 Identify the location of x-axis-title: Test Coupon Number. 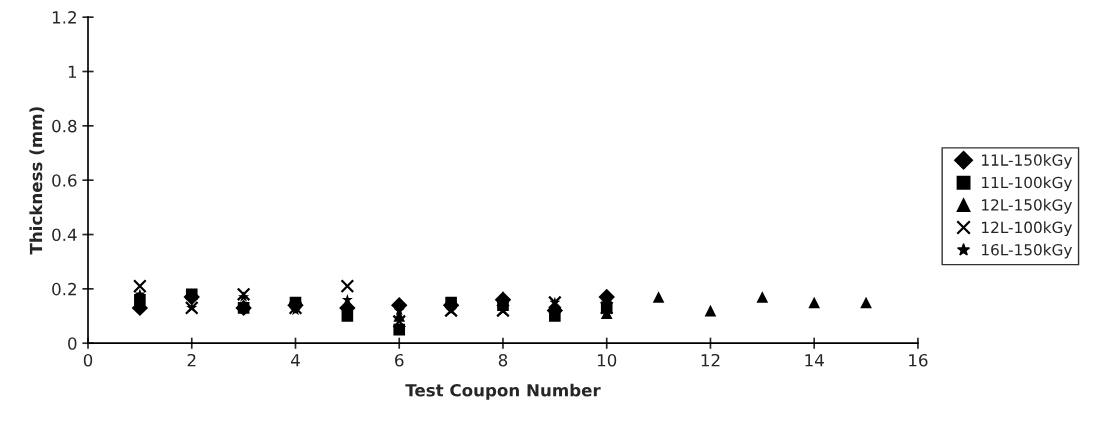
(503, 391).